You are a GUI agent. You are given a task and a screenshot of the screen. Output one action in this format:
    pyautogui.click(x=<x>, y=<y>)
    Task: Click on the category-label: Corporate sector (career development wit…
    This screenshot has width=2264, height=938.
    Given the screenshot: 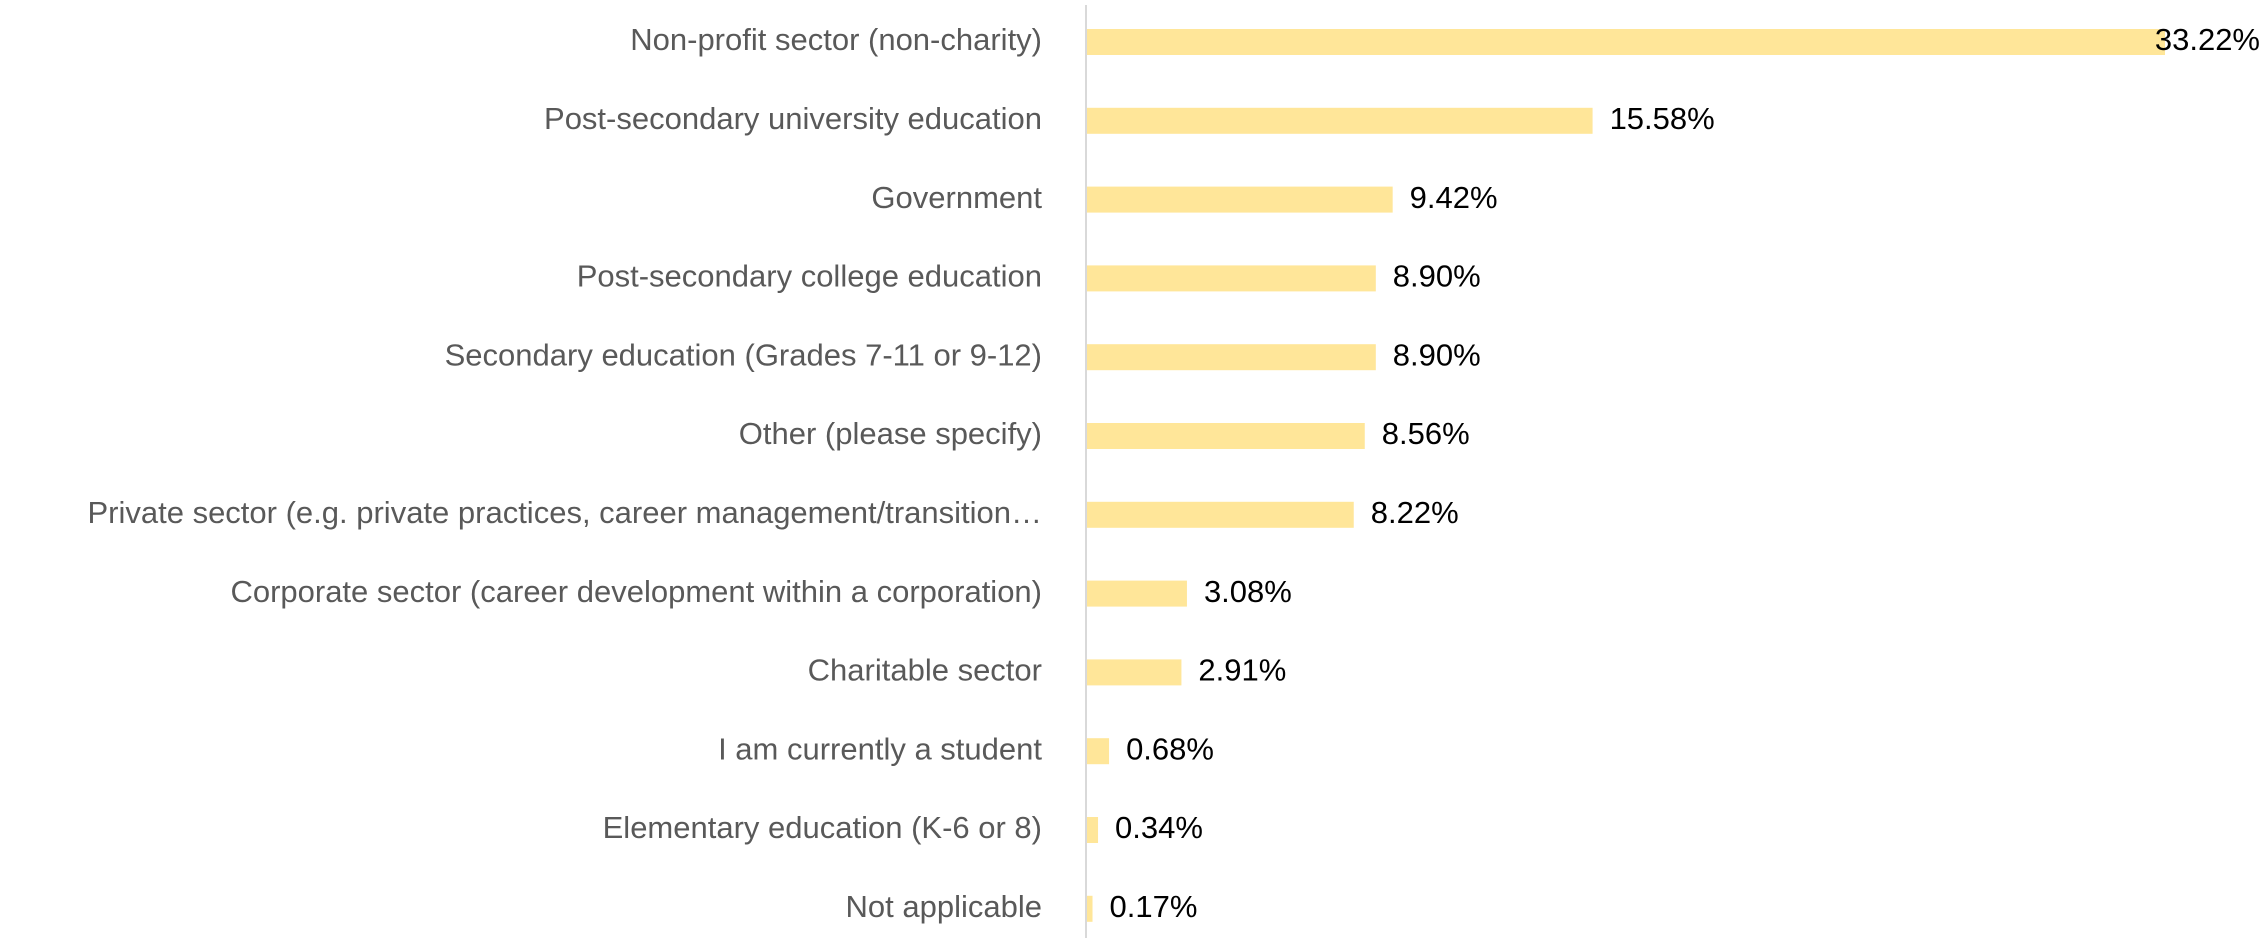 What is the action you would take?
    pyautogui.click(x=636, y=591)
    